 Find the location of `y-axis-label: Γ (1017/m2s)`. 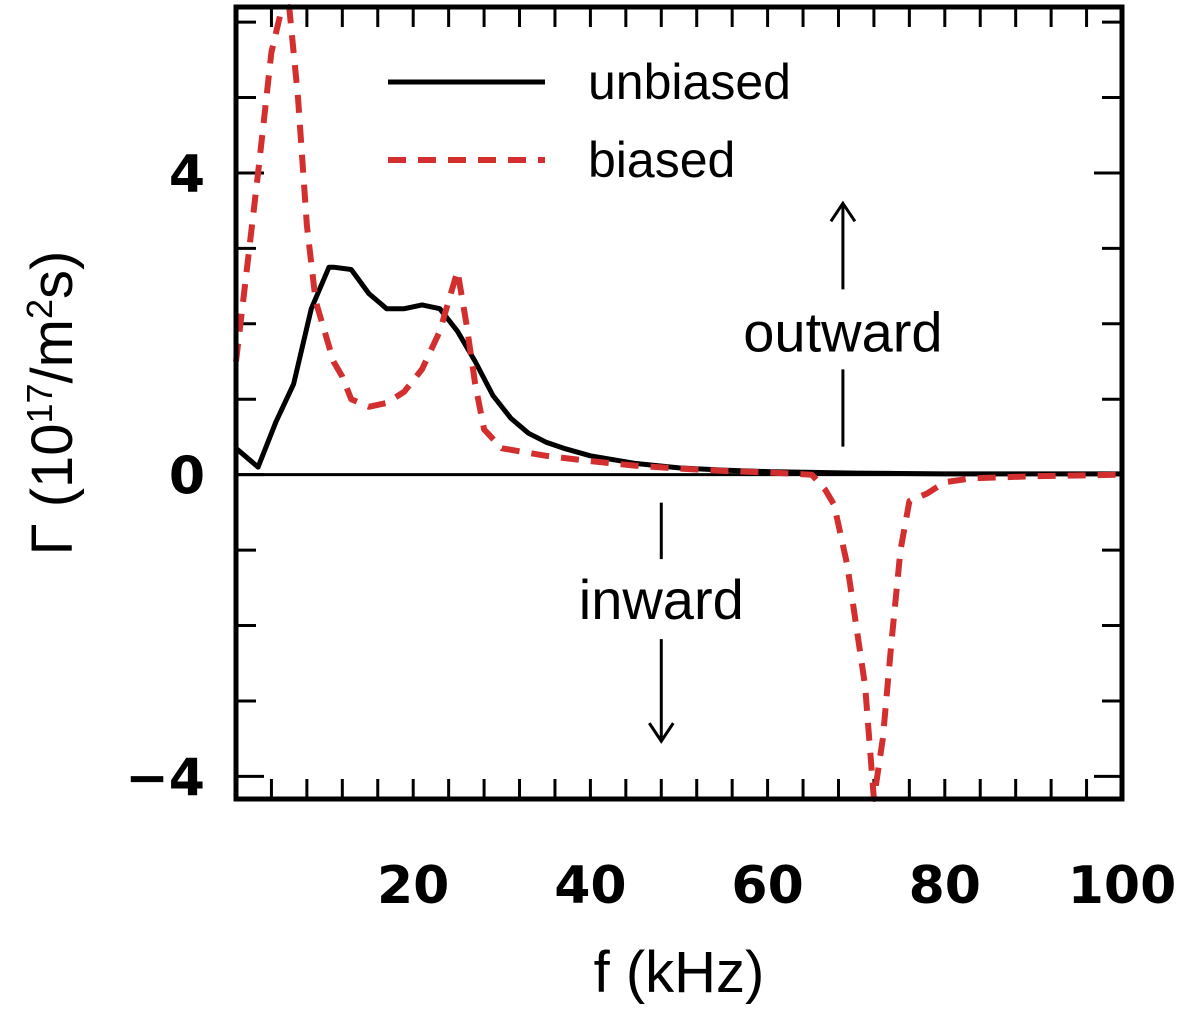

y-axis-label: Γ (1017/m2s) is located at coordinates (52, 403).